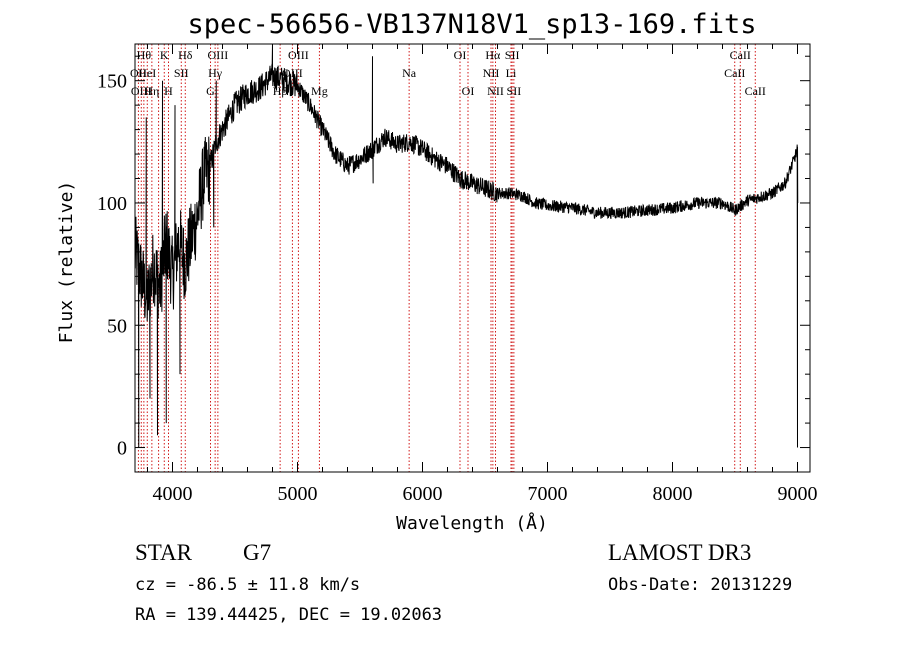  Describe the element at coordinates (423, 494) in the screenshot. I see `x-tick-label: 6000` at that location.